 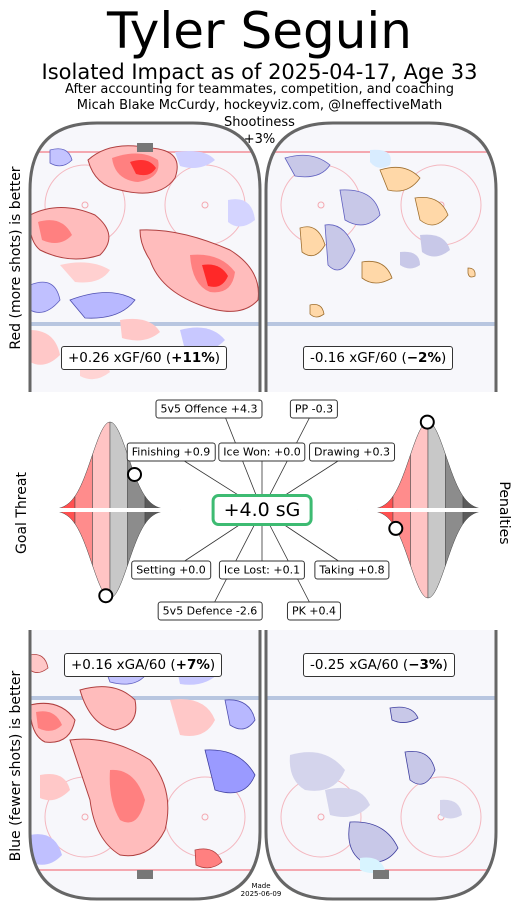 I want to click on rink-offence-5v5, so click(x=145, y=256).